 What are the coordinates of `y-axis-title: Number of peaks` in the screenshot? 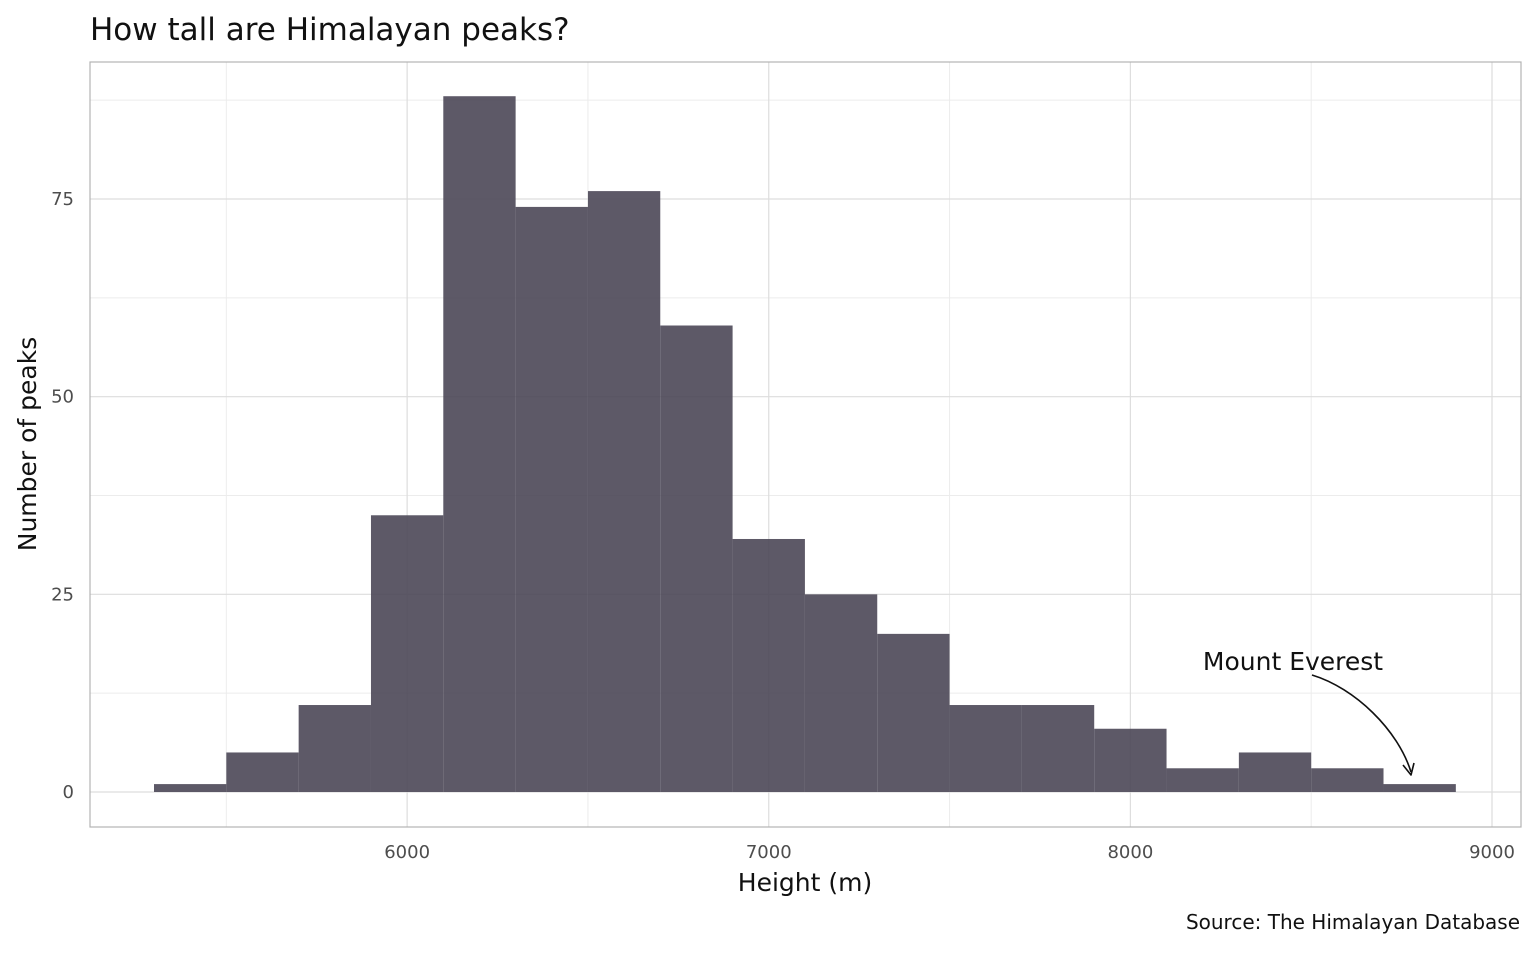 It's located at (27, 444).